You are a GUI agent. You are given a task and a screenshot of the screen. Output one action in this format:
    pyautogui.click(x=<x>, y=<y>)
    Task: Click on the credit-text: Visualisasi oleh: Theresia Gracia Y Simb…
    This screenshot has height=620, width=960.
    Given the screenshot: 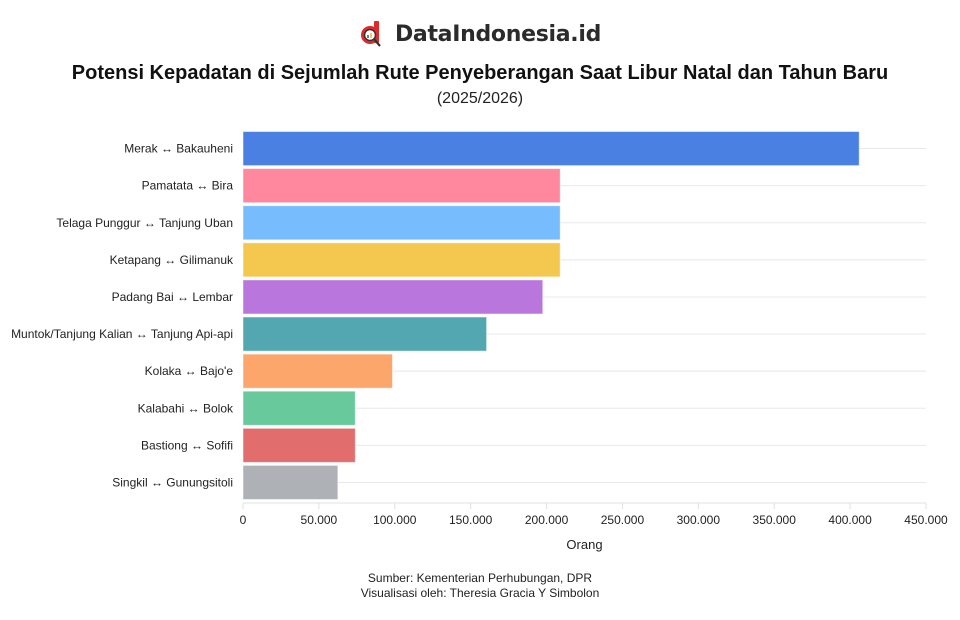 What is the action you would take?
    pyautogui.click(x=480, y=593)
    